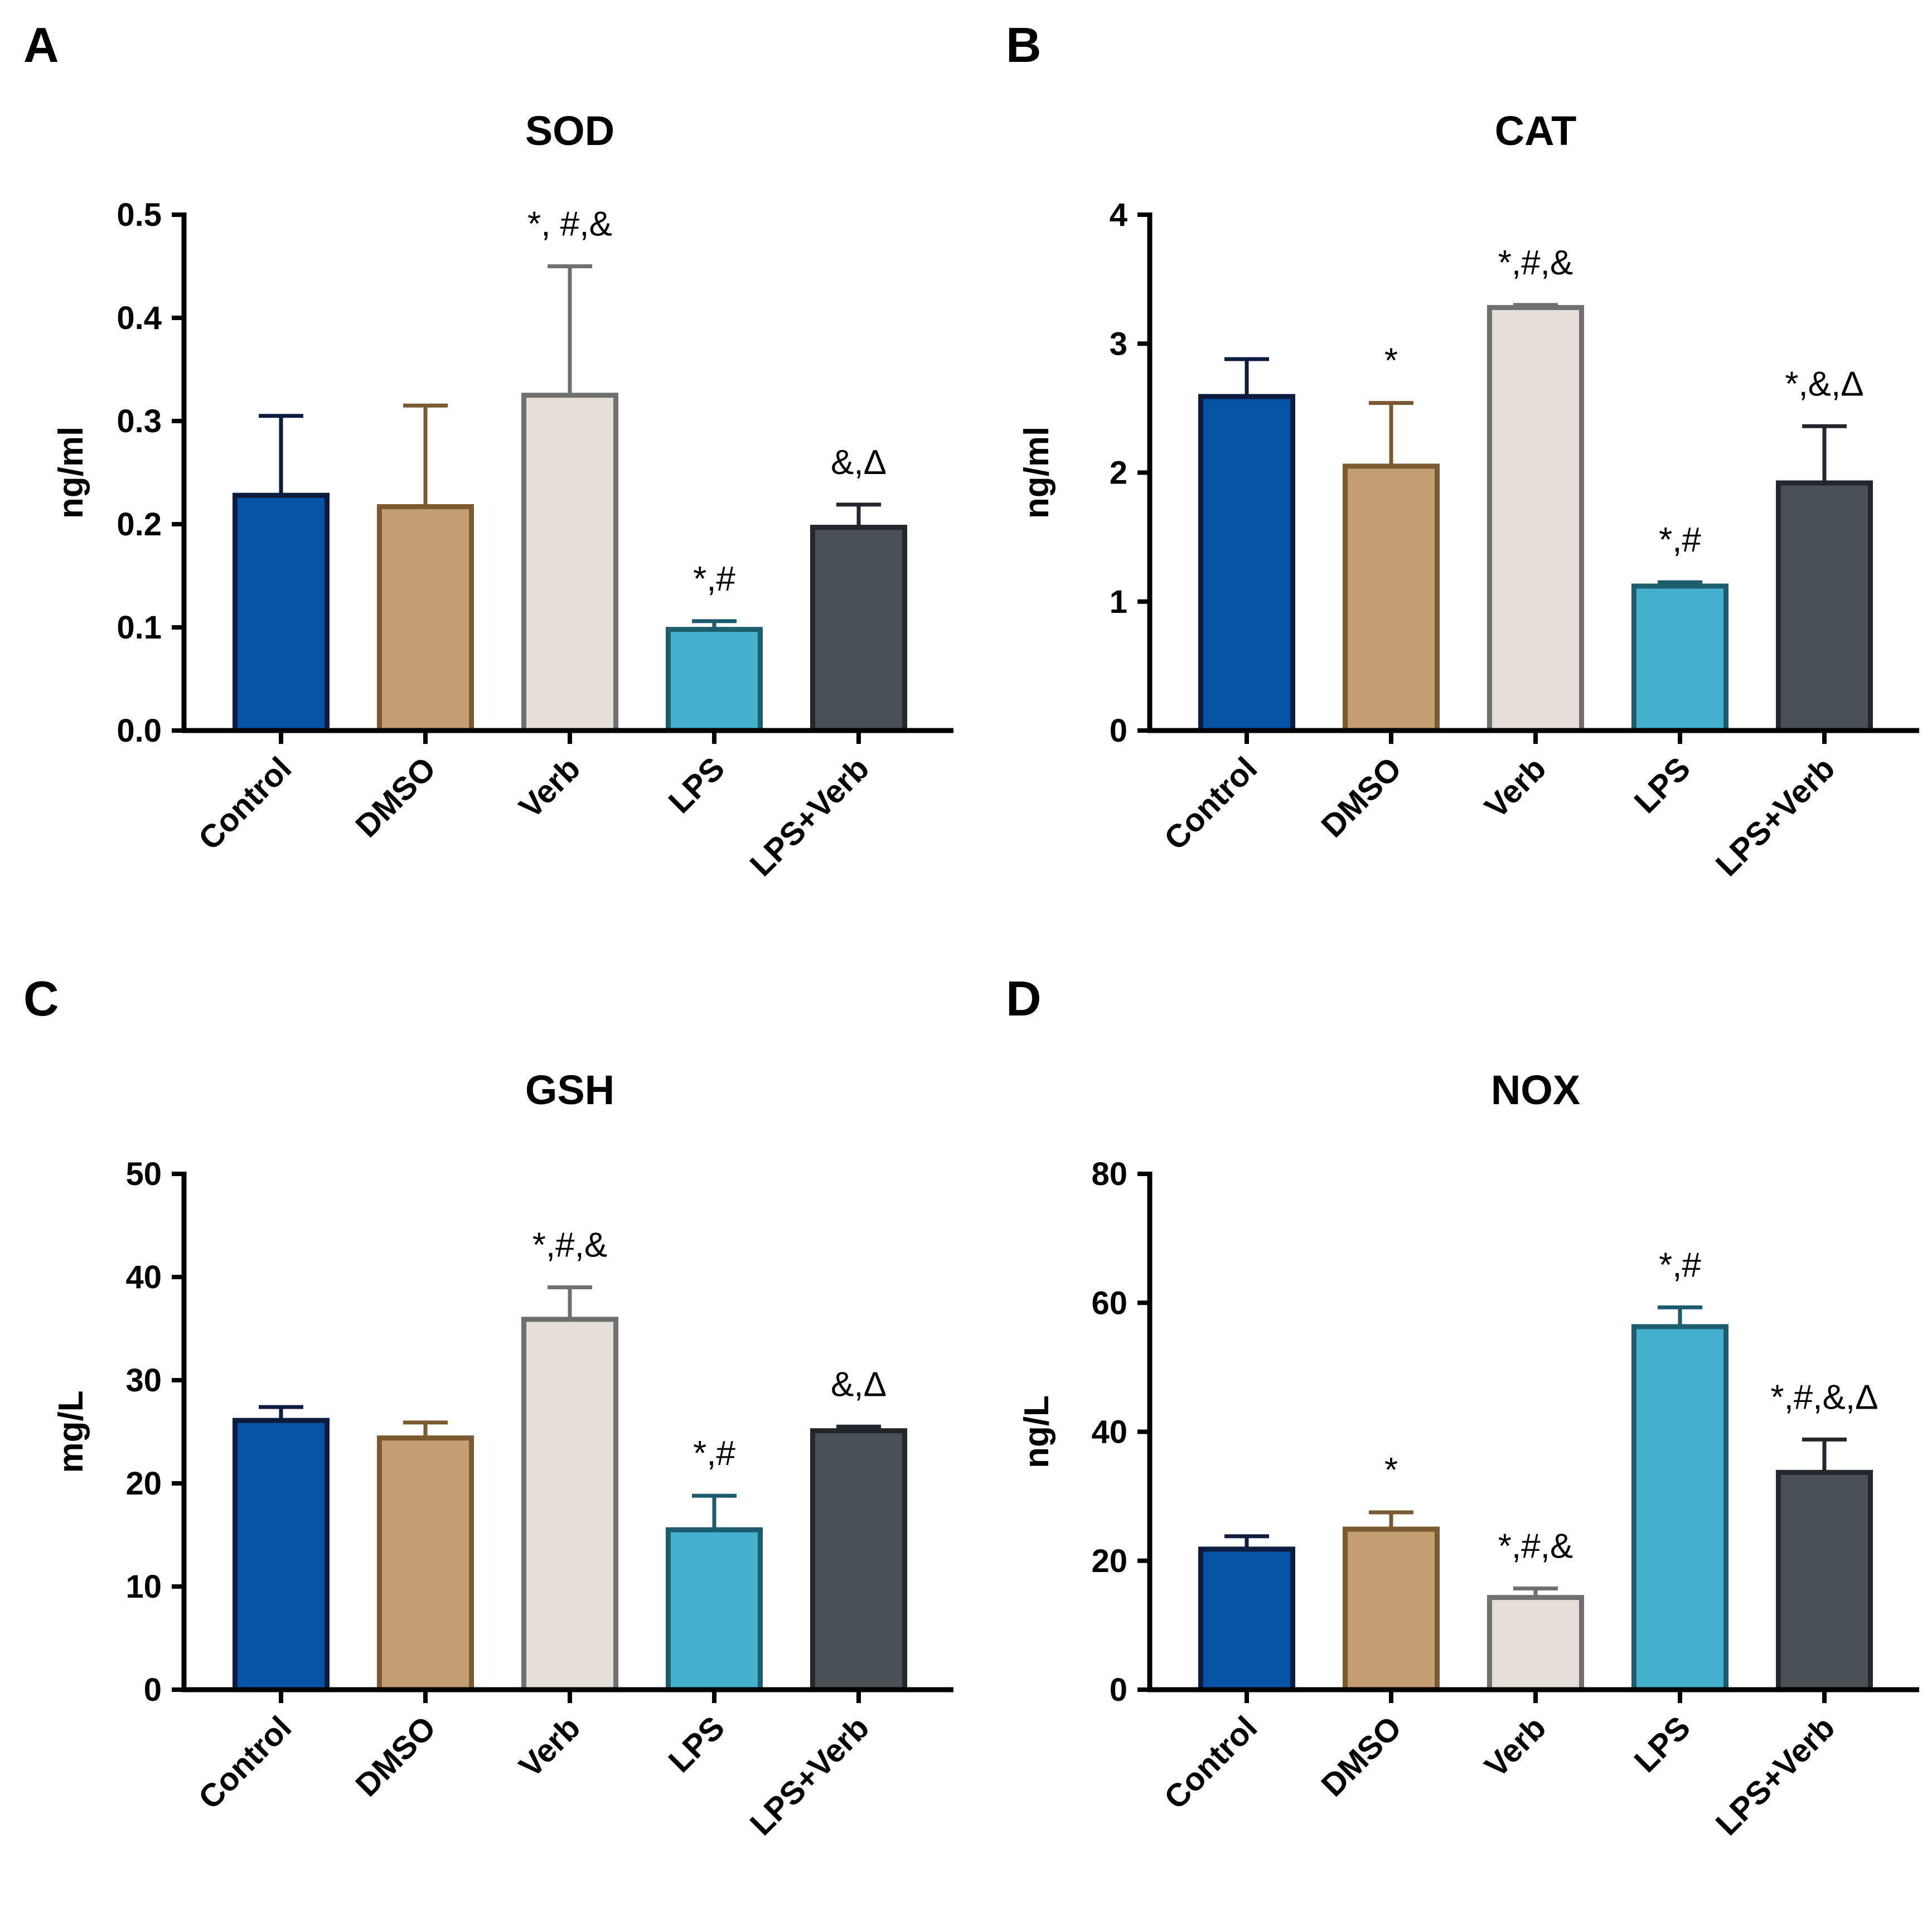  What do you see at coordinates (1536, 1090) in the screenshot?
I see `chart-title: NOX` at bounding box center [1536, 1090].